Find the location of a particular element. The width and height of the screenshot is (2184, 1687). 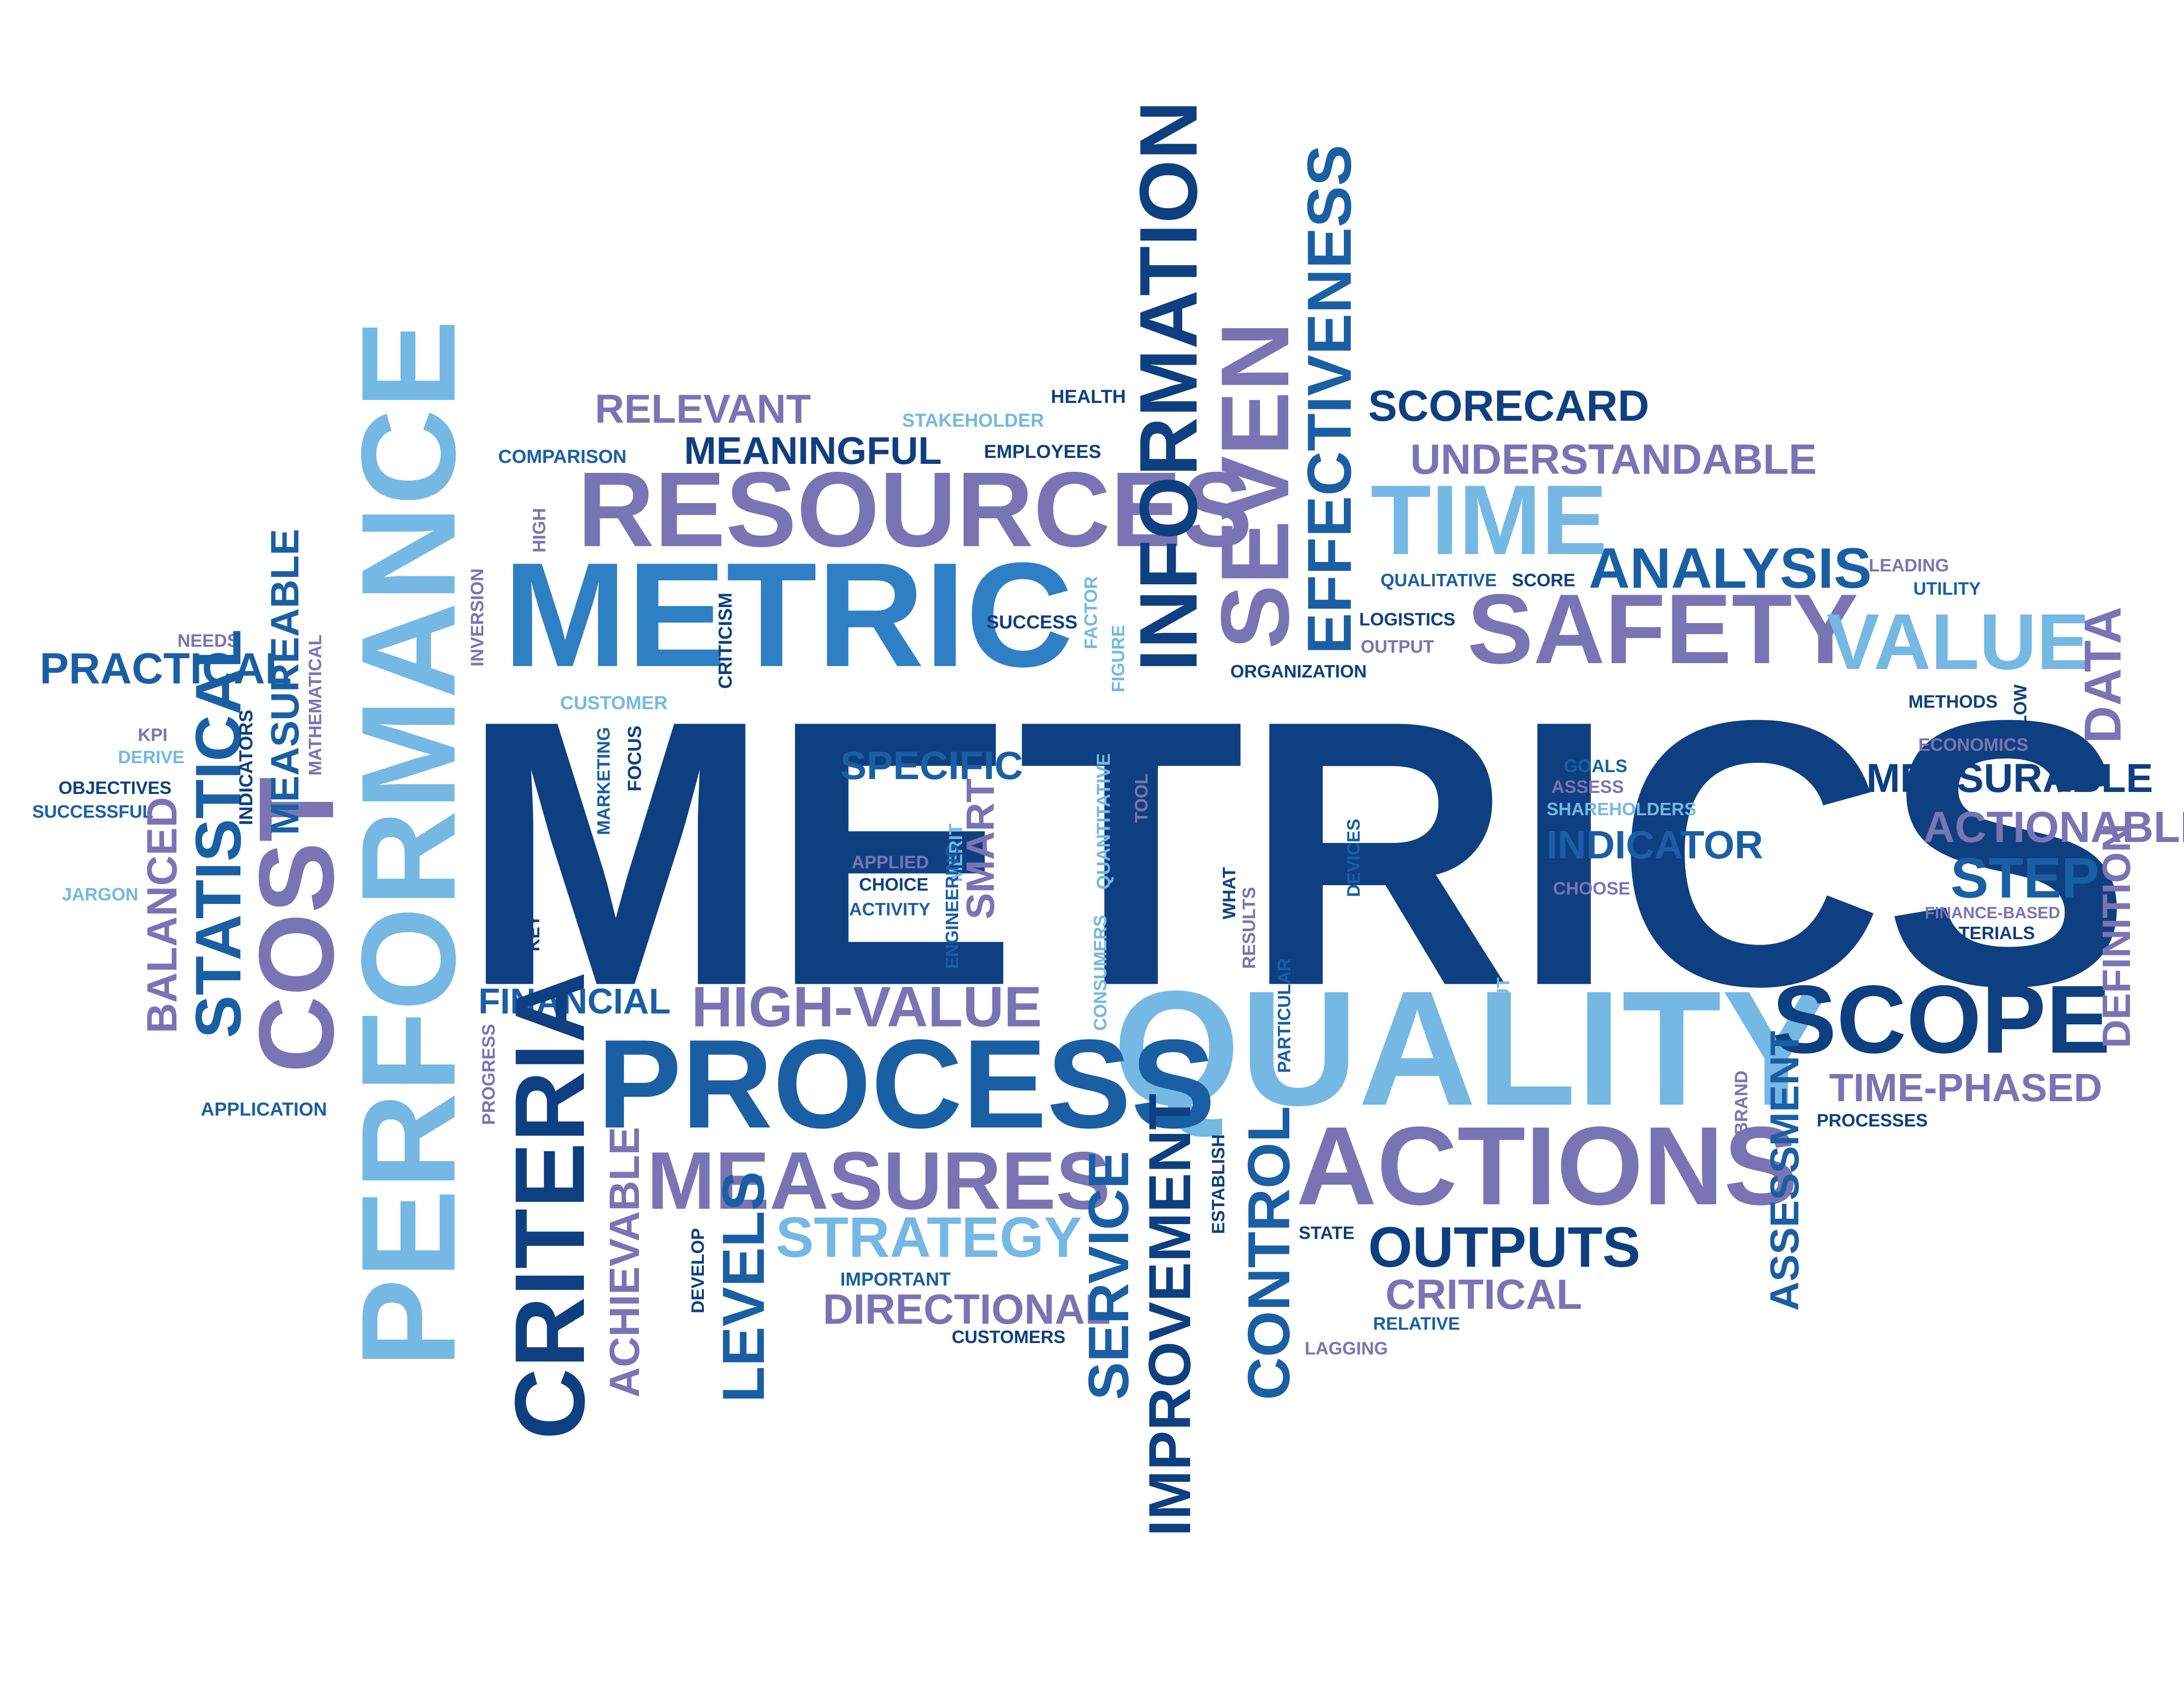

word-actions: ACTIONS is located at coordinates (1547, 1165).